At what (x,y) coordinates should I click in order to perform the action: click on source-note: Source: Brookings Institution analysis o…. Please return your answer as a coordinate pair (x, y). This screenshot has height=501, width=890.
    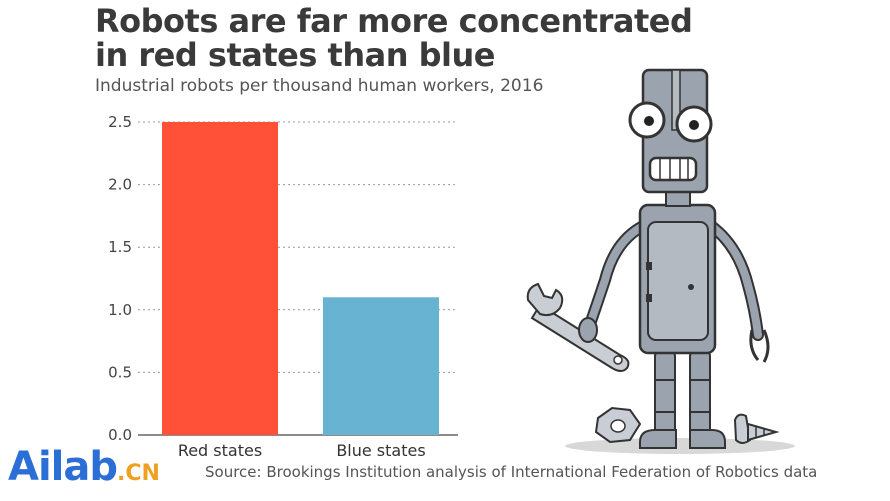
    Looking at the image, I should click on (511, 472).